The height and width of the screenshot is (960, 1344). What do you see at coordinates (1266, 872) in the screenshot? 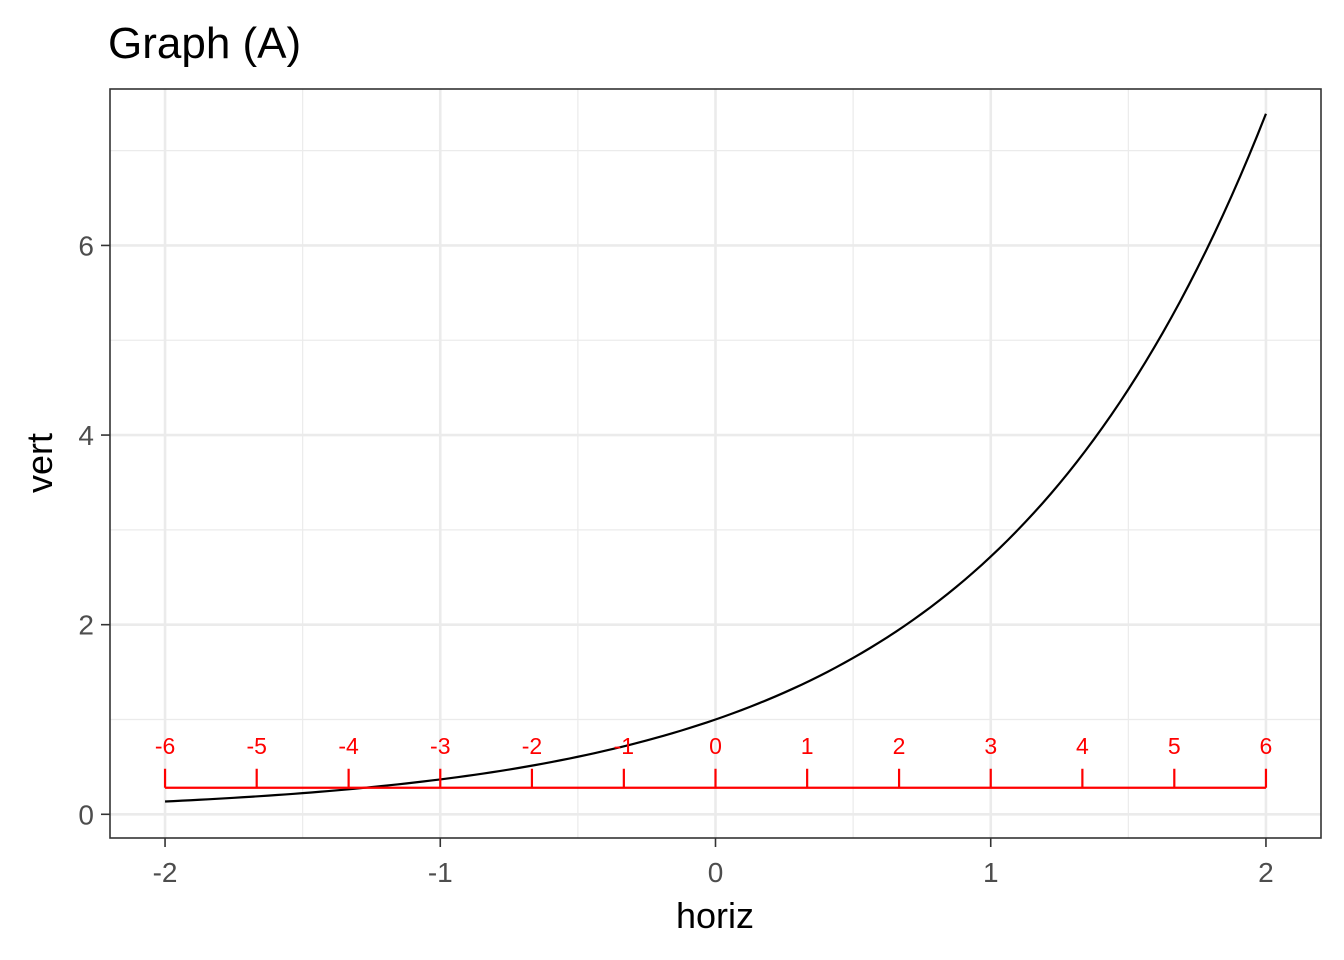
I see `x-tick-label: 2` at bounding box center [1266, 872].